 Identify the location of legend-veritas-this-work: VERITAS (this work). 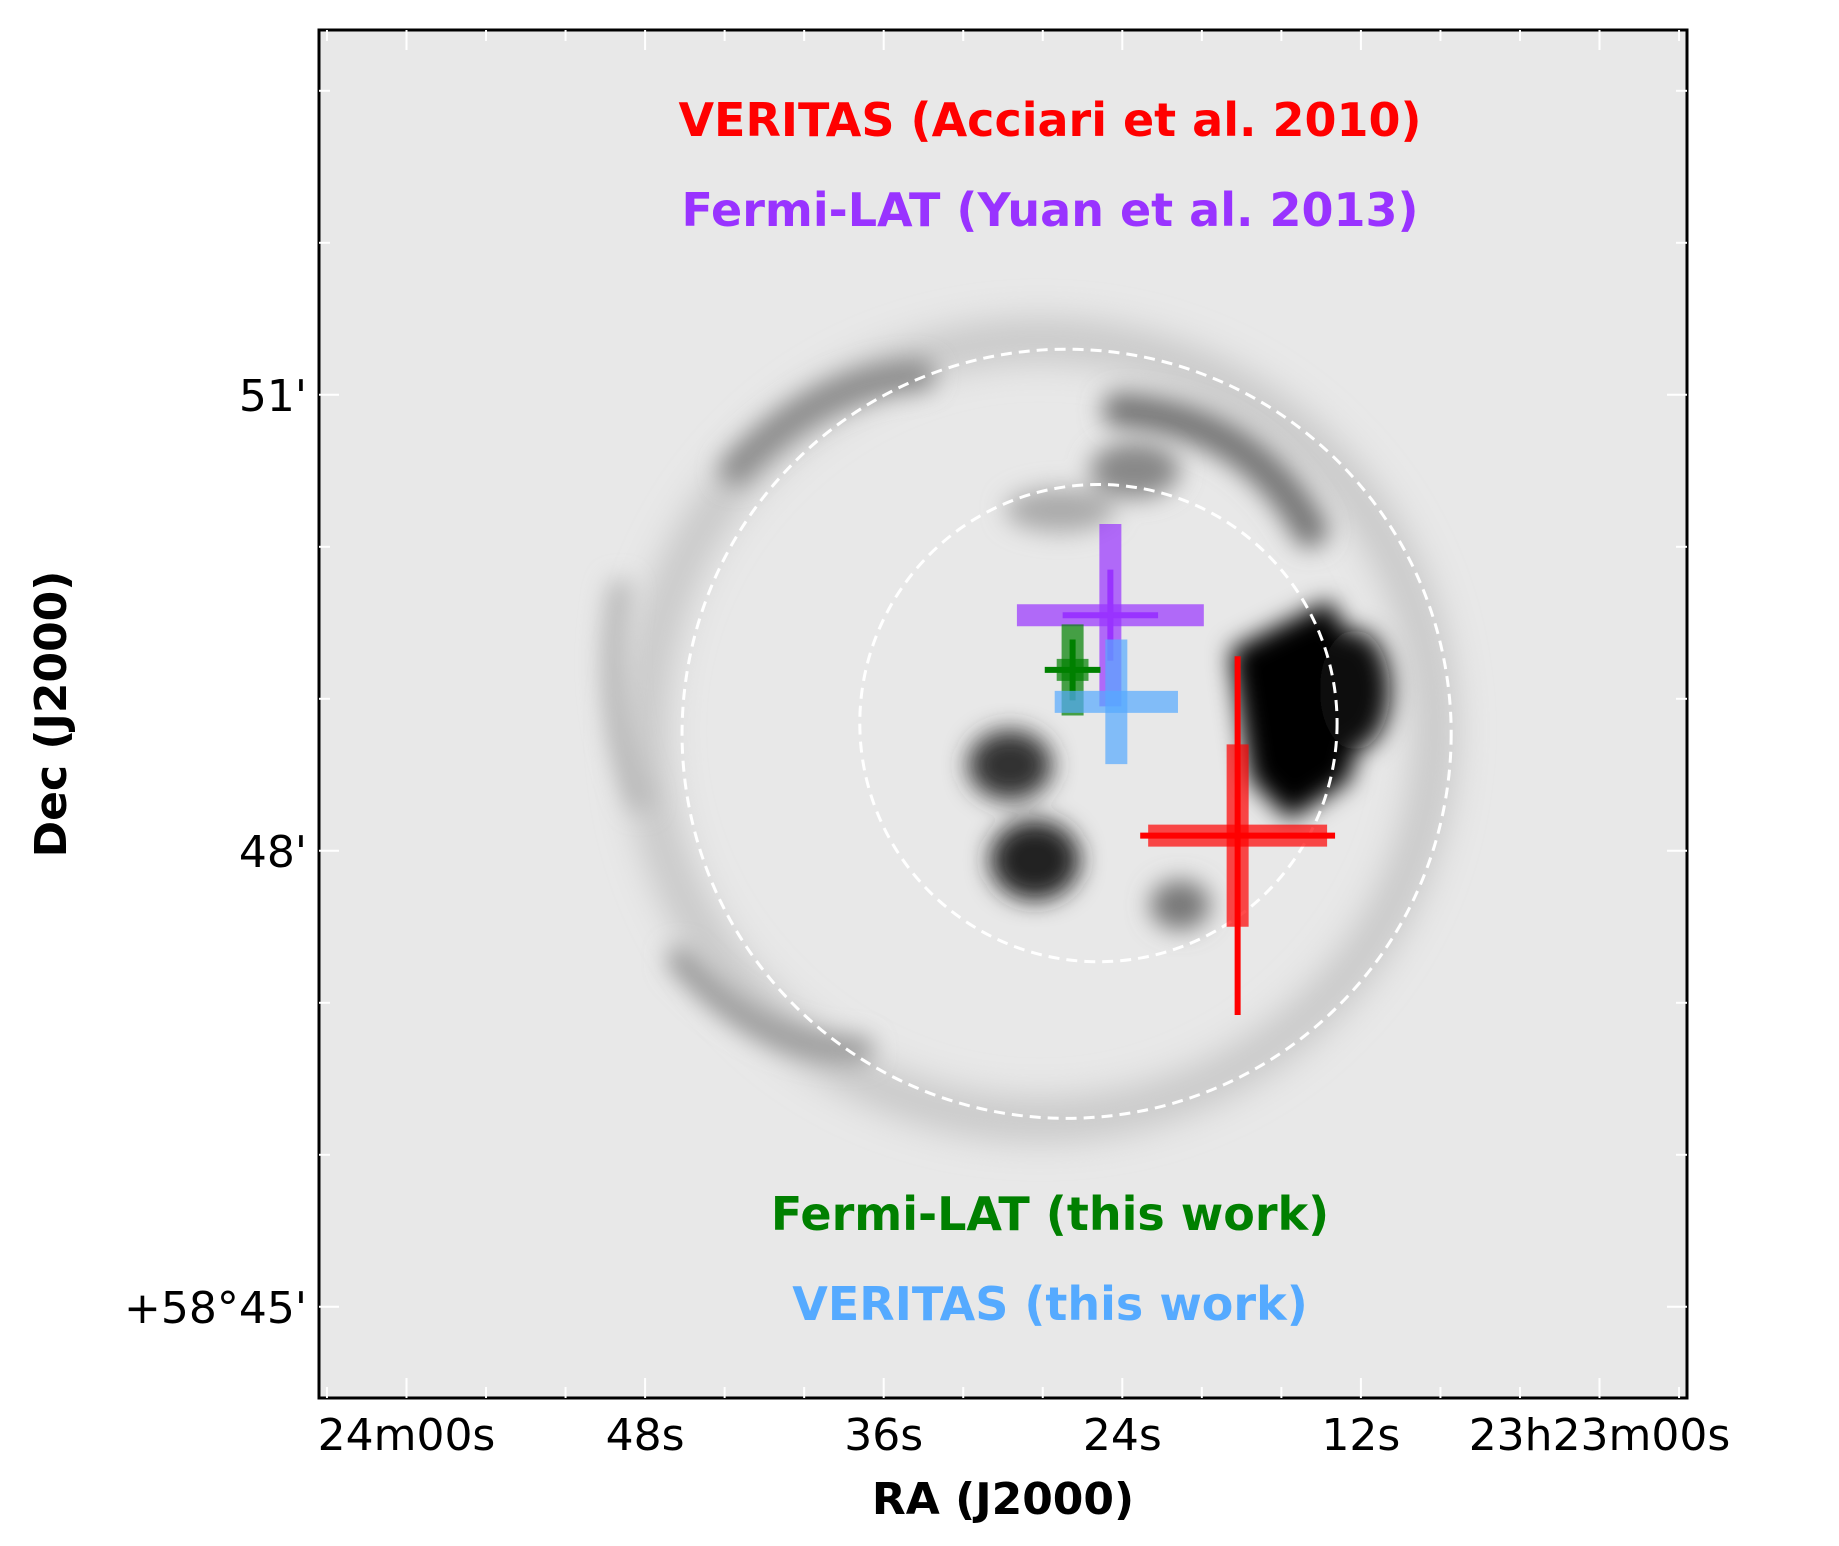
(1049, 1304).